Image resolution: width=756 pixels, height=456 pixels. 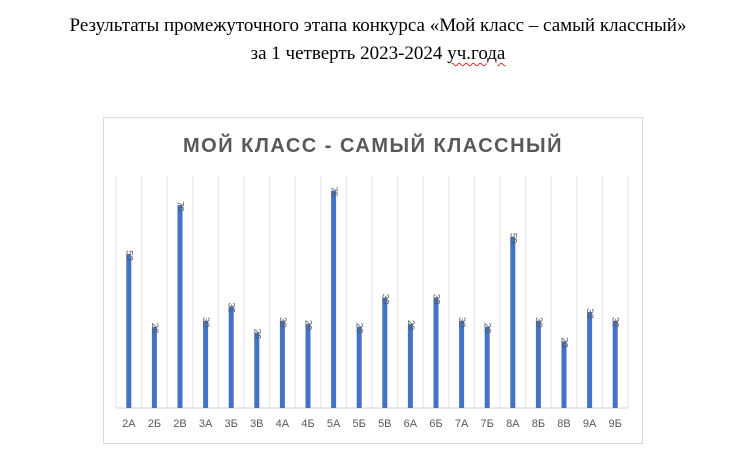 What do you see at coordinates (205, 322) in the screenshot?
I see `data-label-3А: 30` at bounding box center [205, 322].